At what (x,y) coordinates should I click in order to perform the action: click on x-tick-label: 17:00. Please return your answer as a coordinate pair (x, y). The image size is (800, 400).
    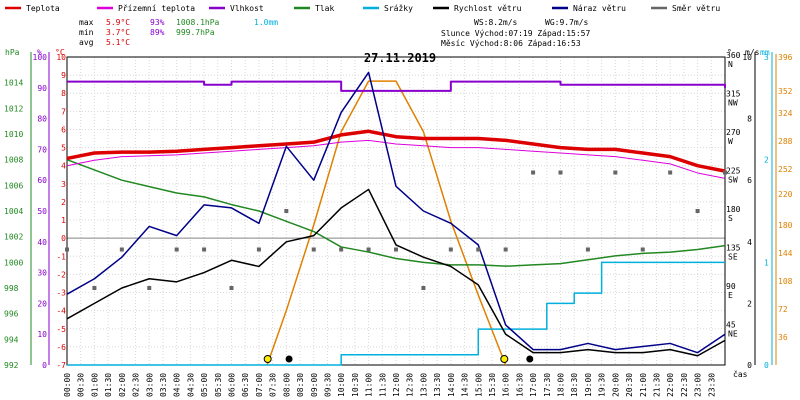
    Looking at the image, I should click on (533, 385).